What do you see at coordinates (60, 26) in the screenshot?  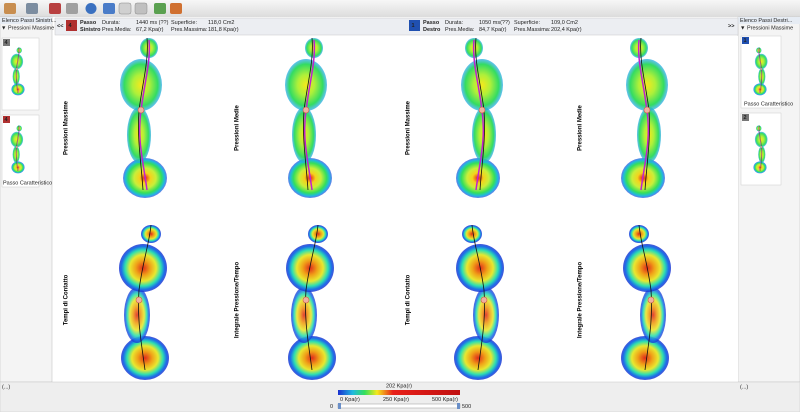 I see `nav-arrow: <<` at bounding box center [60, 26].